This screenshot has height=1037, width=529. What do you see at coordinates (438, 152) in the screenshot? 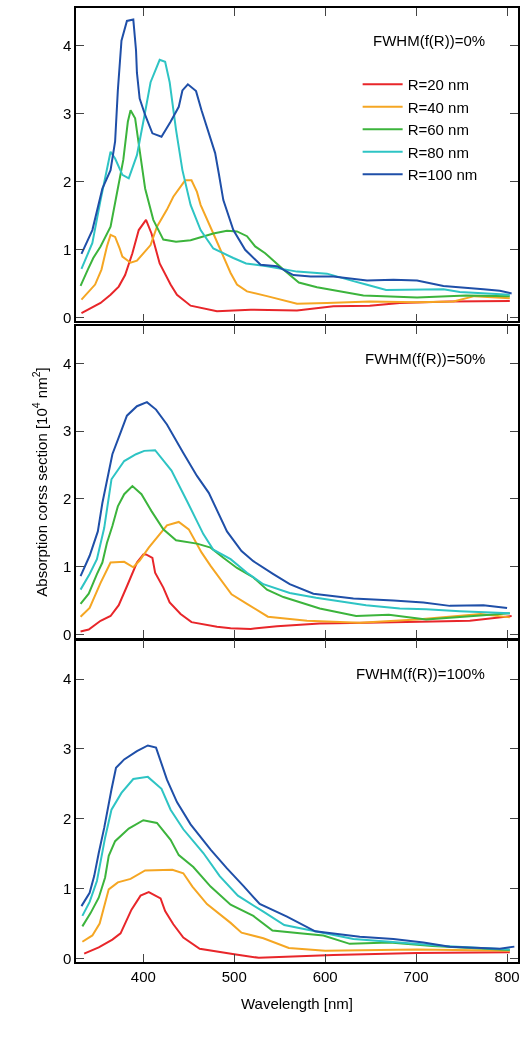
I see `legend-label: R=80 nm` at bounding box center [438, 152].